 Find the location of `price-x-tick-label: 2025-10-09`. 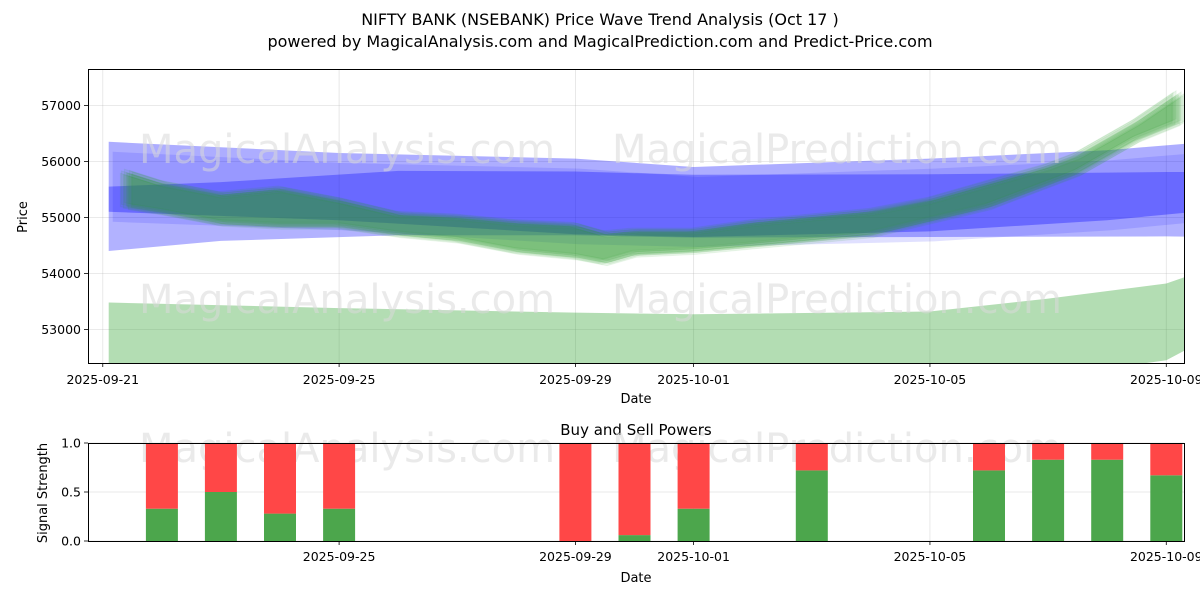

price-x-tick-label: 2025-10-09 is located at coordinates (1165, 379).